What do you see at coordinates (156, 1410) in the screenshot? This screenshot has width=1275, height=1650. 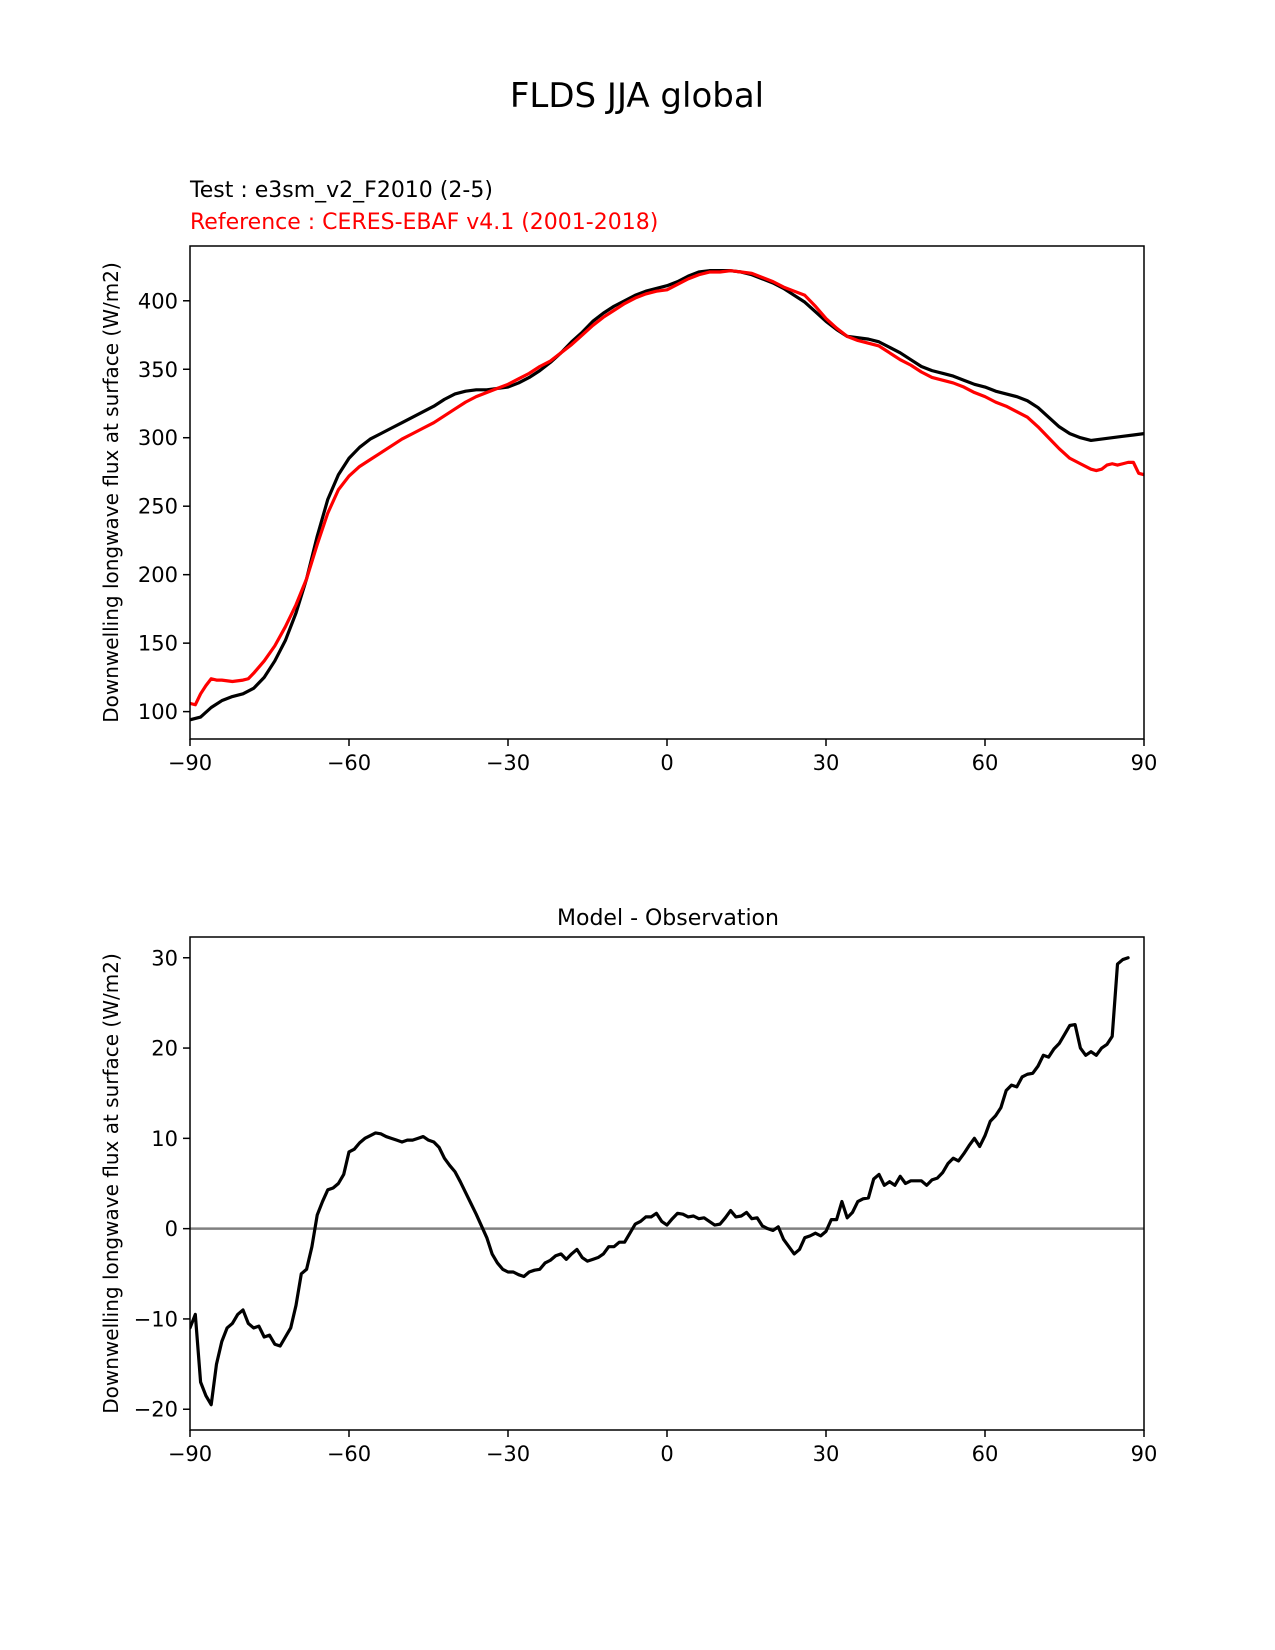 I see `bottom-y-tick-label: −20` at bounding box center [156, 1410].